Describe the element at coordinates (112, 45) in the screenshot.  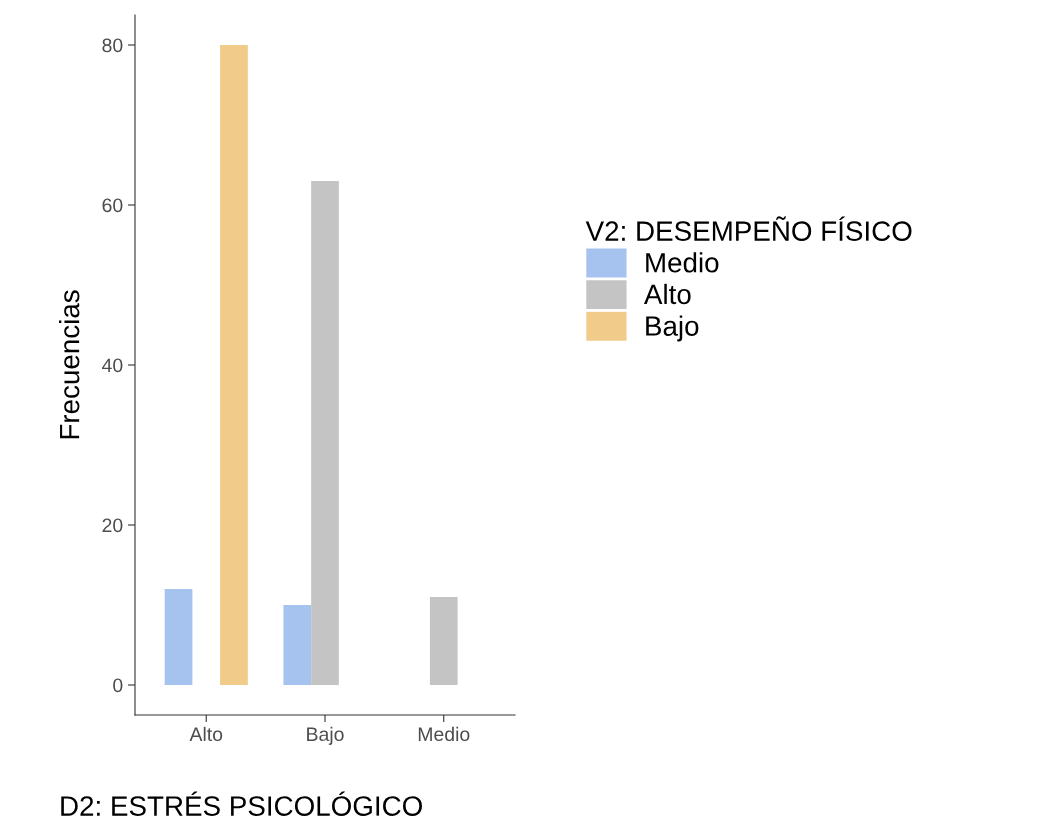
I see `y-tick-label: 80` at that location.